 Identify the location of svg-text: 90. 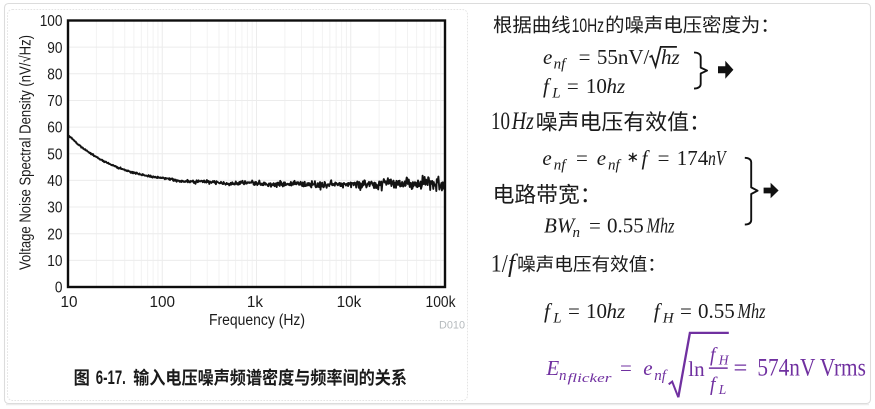
(55, 48).